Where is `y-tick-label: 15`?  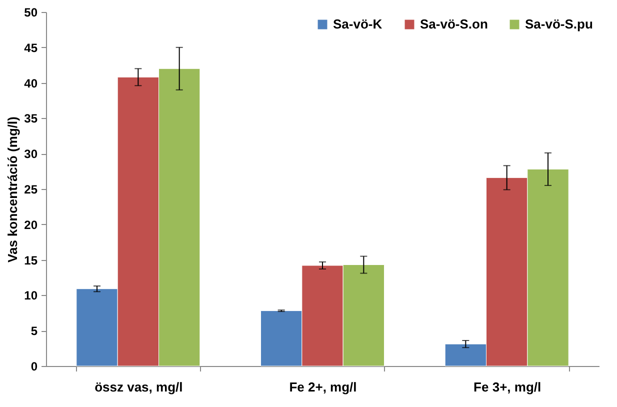
y-tick-label: 15 is located at coordinates (31, 260).